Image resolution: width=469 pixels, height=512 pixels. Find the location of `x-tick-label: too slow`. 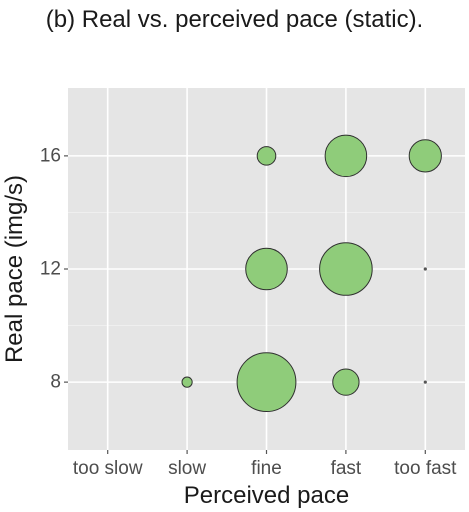

x-tick-label: too slow is located at coordinates (108, 468).